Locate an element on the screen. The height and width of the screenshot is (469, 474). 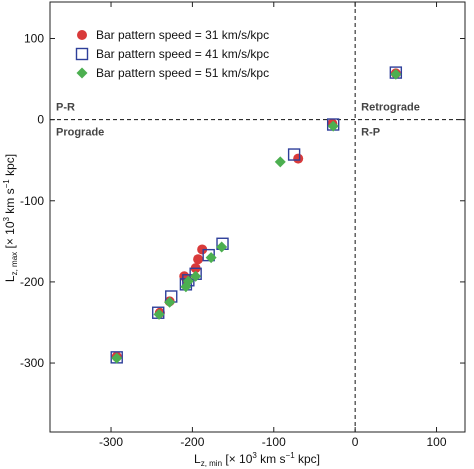
x-axis-title-unit-pre: [× 10 is located at coordinates (237, 459).